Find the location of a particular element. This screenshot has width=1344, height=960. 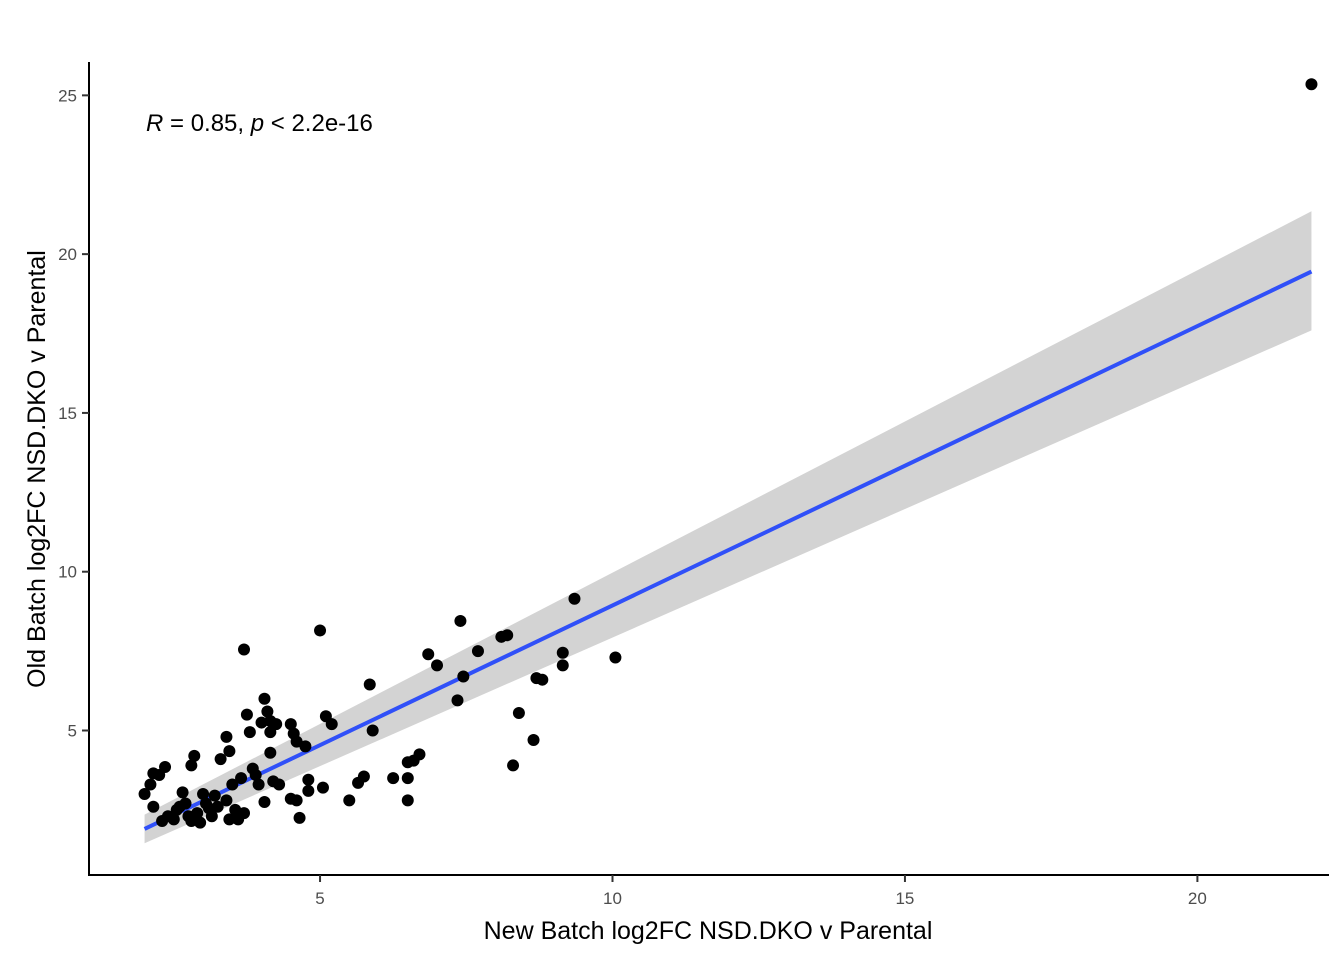

annotation-r-symbol: R is located at coordinates (154, 123).